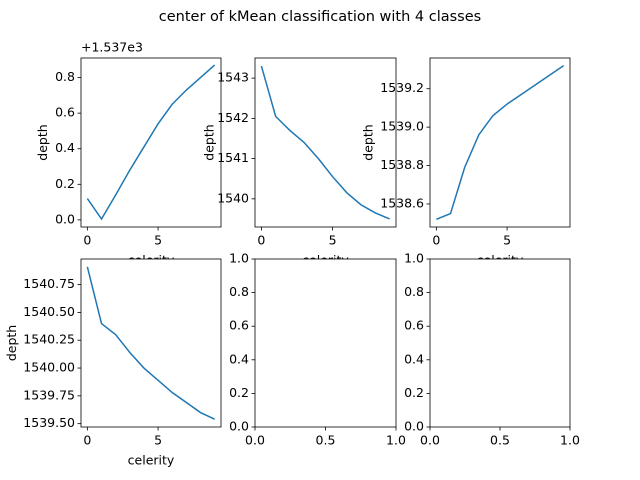 This screenshot has width=640, height=480. Describe the element at coordinates (49, 311) in the screenshot. I see `y-tick-label: 1540.50` at that location.